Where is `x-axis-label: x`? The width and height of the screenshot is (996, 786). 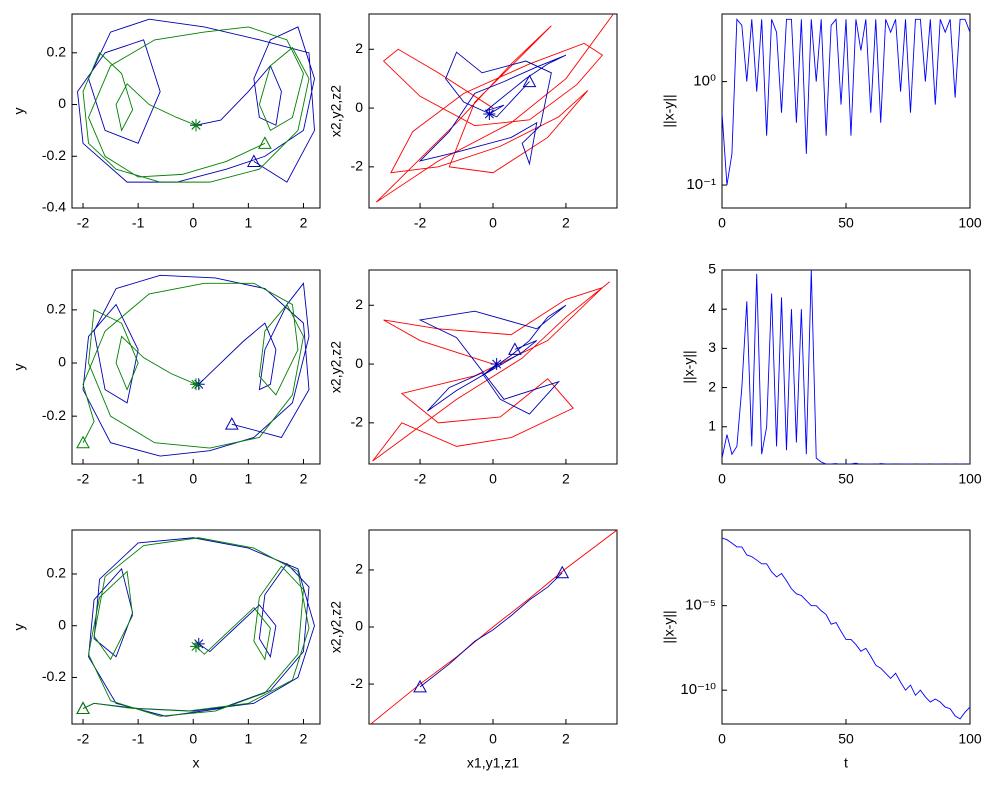
x-axis-label: x is located at coordinates (196, 763).